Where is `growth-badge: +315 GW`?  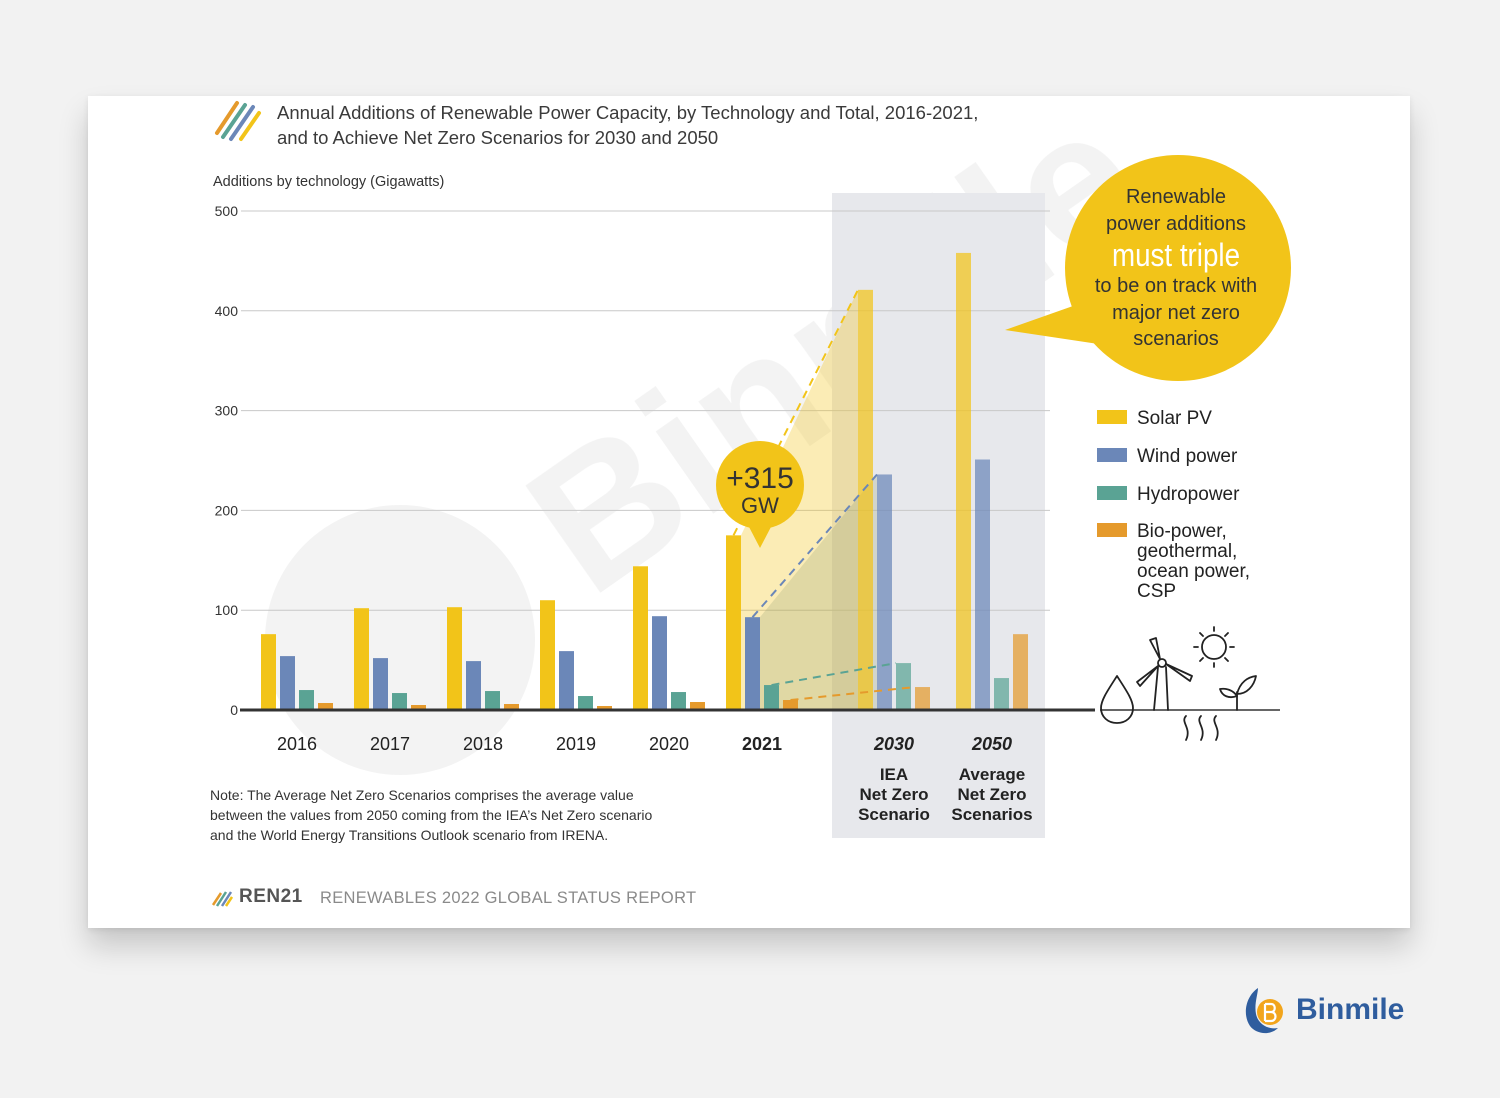 growth-badge: +315 GW is located at coordinates (760, 494).